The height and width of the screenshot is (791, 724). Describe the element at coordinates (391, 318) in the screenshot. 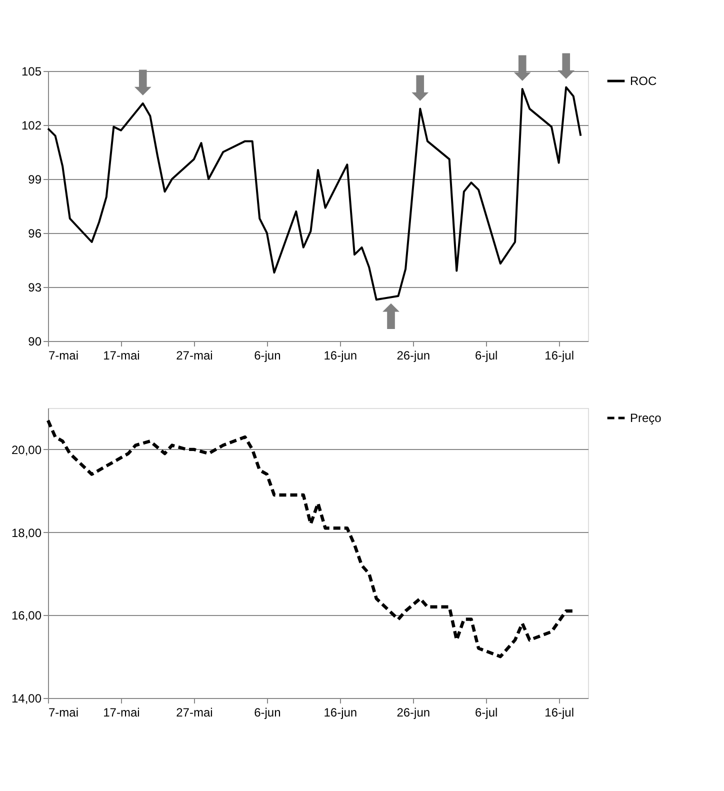

I see `annotation: ⬆` at that location.